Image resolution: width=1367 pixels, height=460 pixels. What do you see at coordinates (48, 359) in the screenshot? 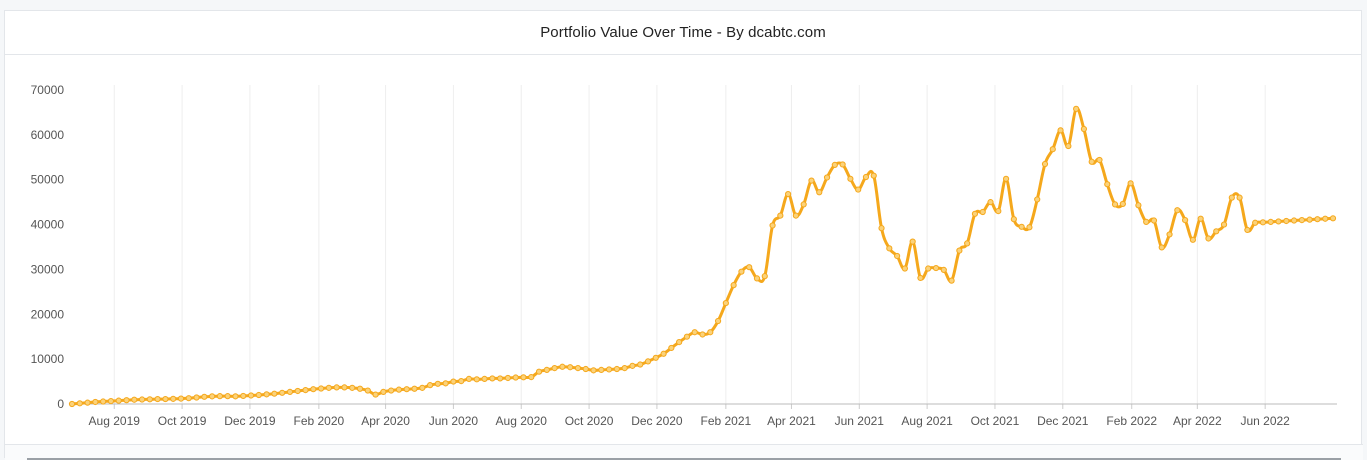
I see `y-tick-label: 10000` at bounding box center [48, 359].